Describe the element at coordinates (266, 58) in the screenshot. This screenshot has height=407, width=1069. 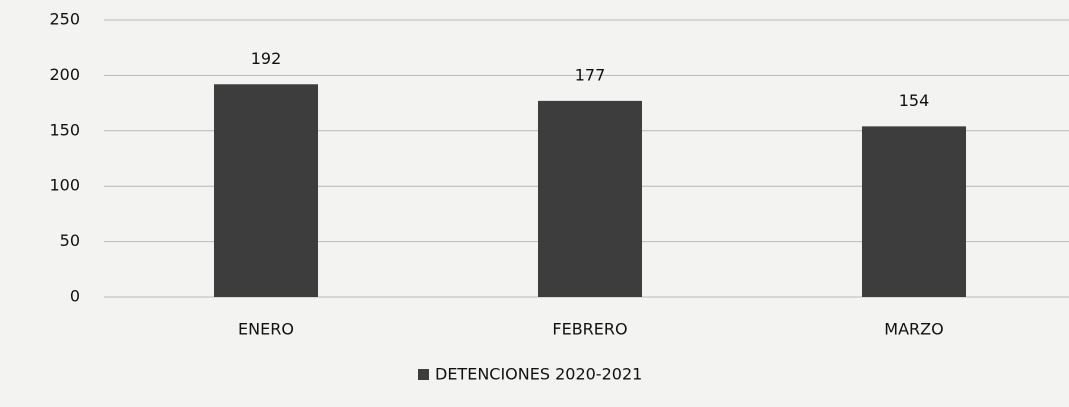
I see `data-label: 192` at that location.